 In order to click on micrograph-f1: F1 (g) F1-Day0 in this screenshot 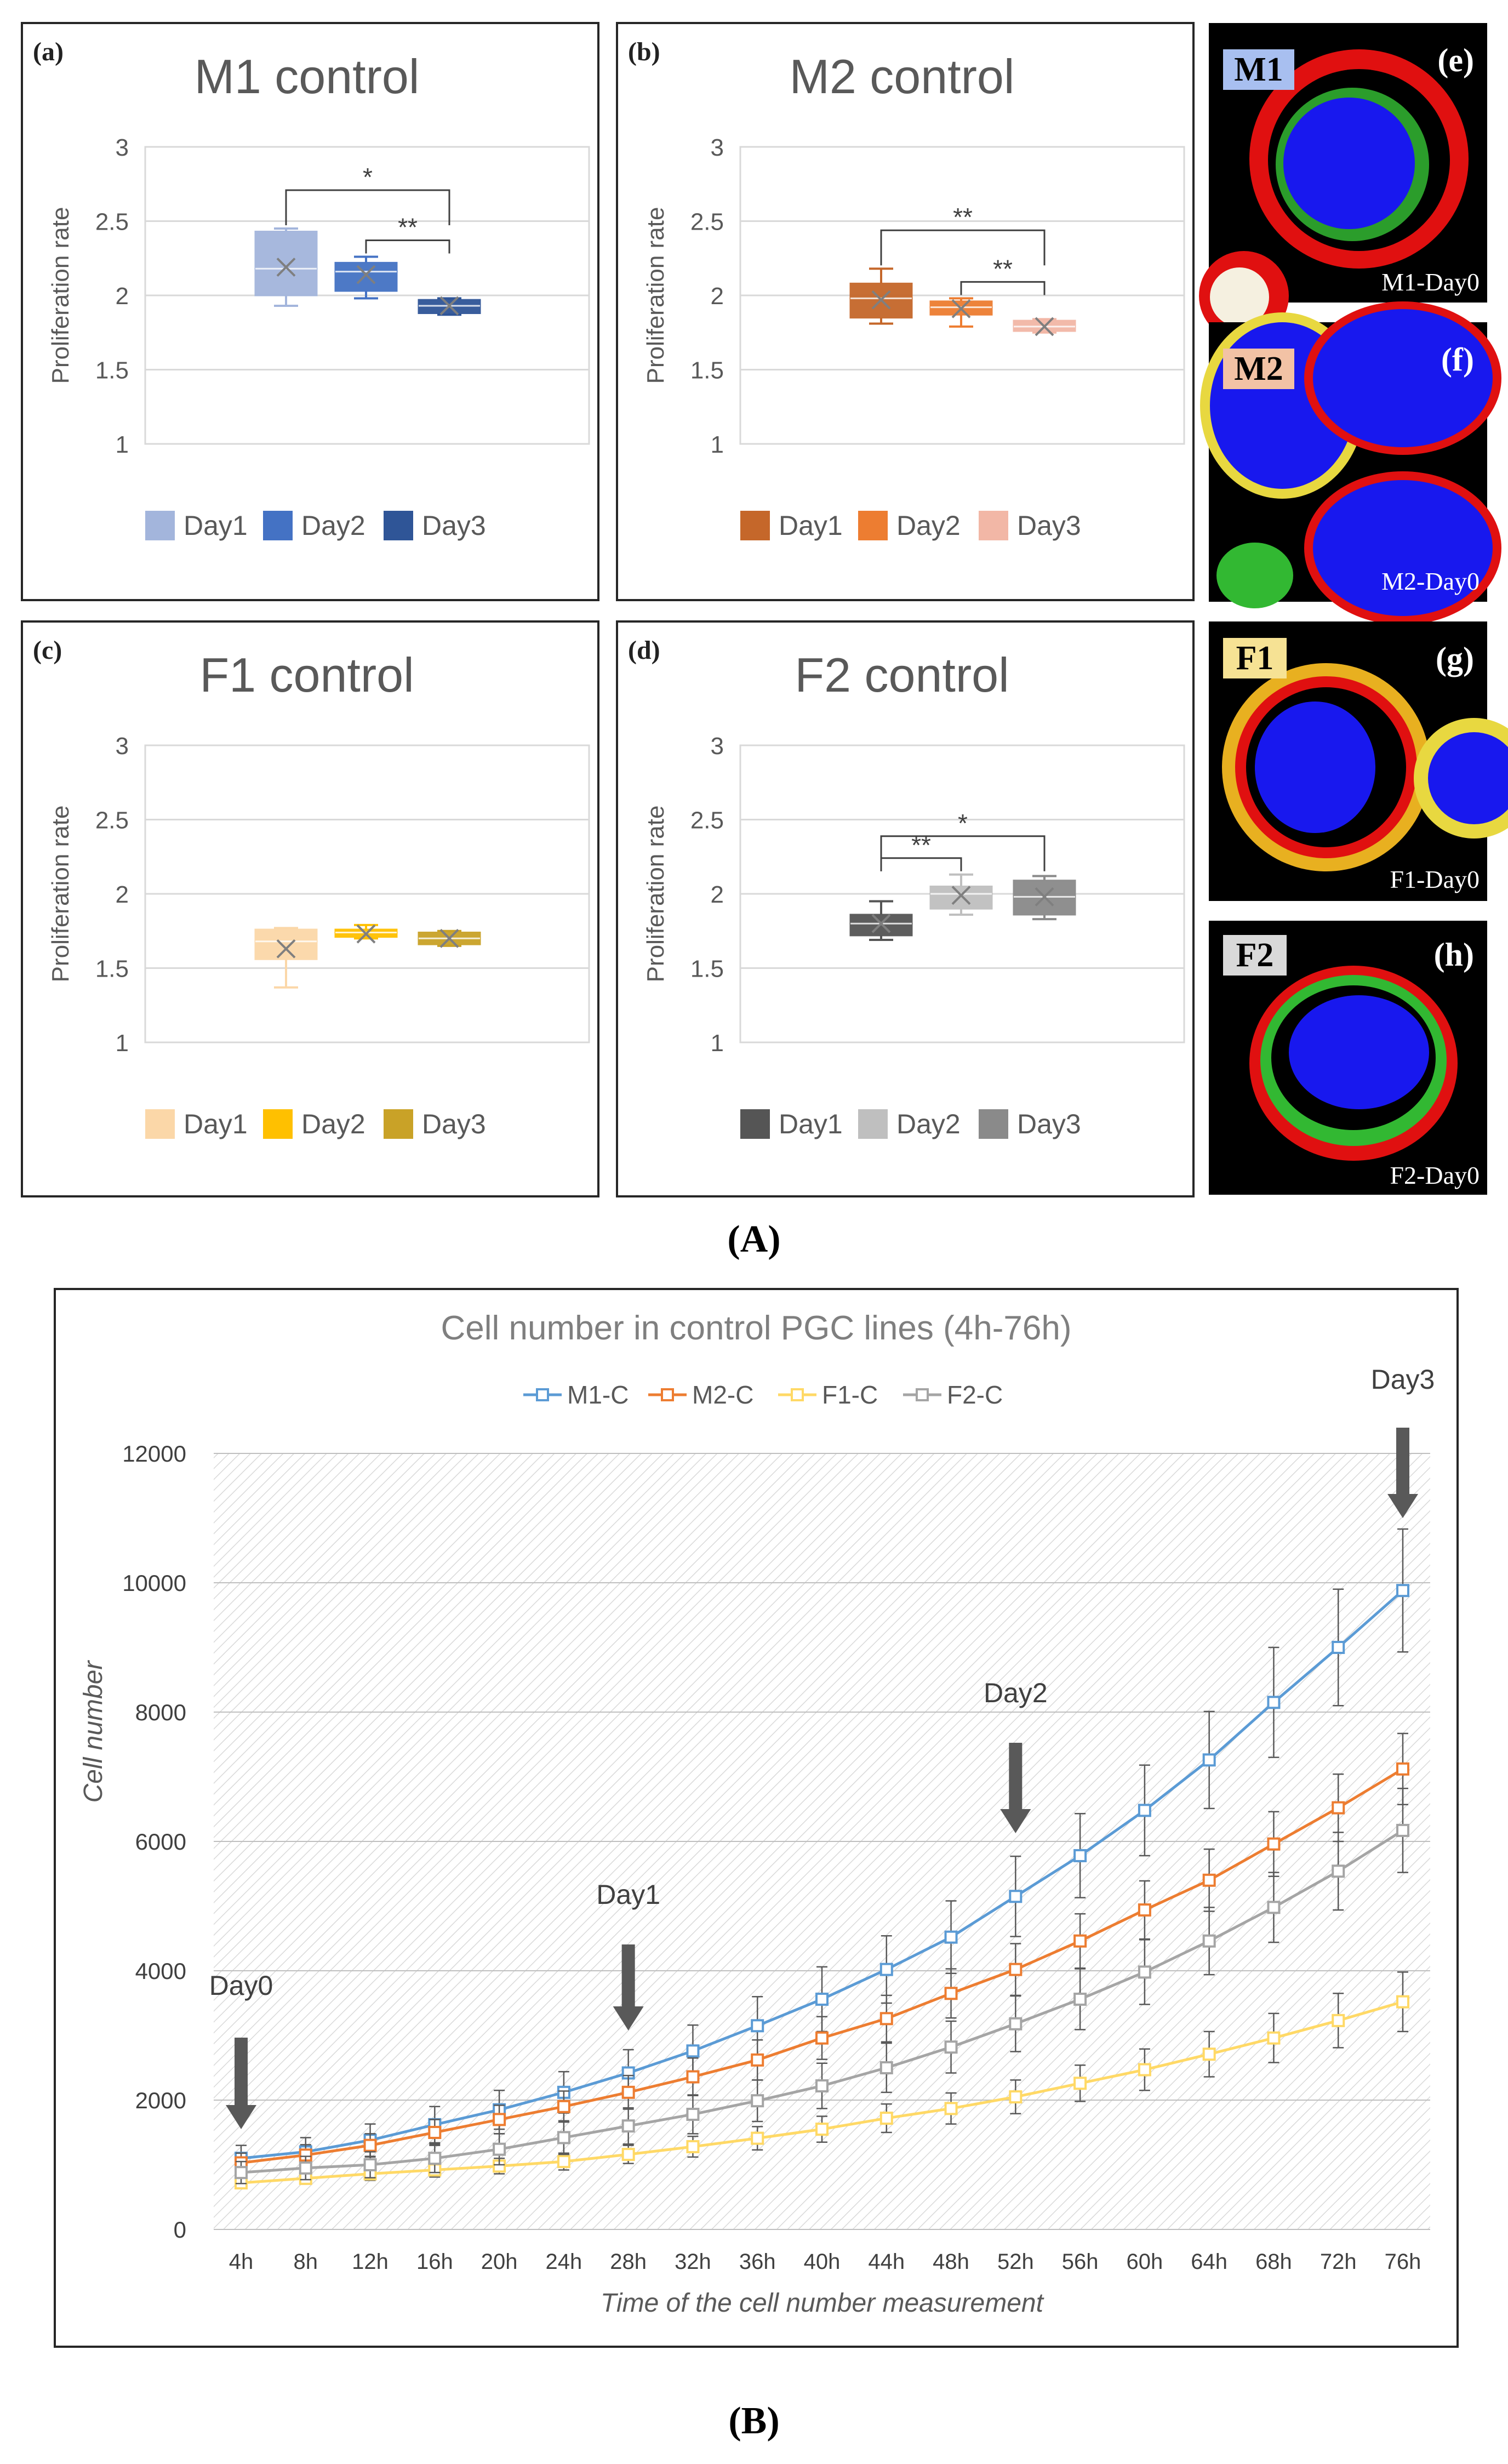, I will do `click(1358, 761)`.